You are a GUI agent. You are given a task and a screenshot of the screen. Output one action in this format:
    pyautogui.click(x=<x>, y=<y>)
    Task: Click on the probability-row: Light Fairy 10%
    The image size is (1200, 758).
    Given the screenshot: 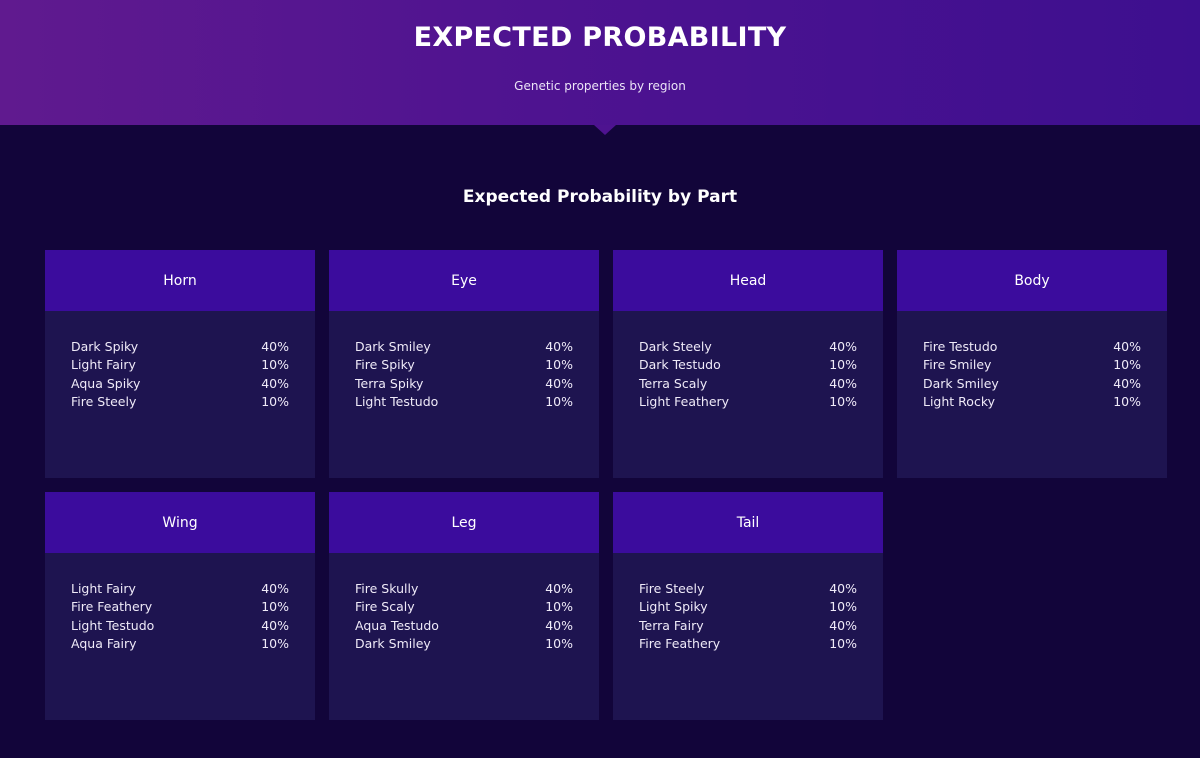 What is the action you would take?
    pyautogui.click(x=180, y=365)
    